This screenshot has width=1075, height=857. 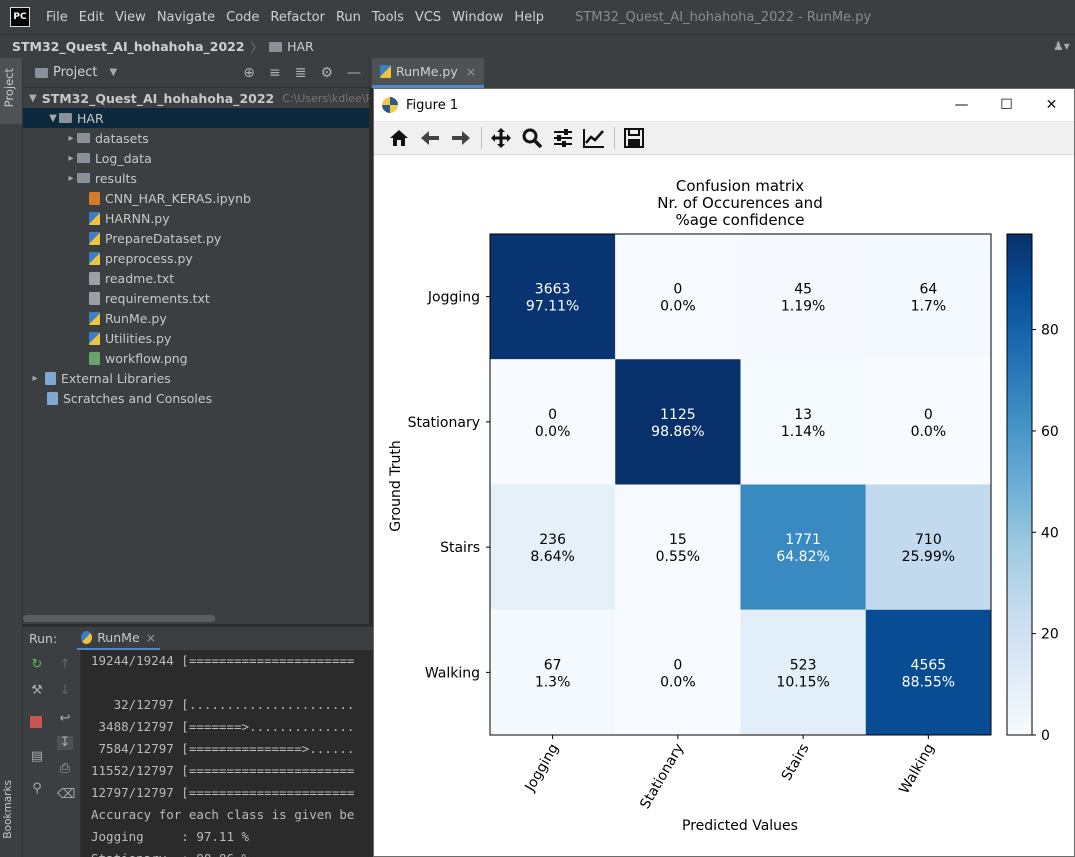 I want to click on tab-runme: RunMe.py ×, so click(x=428, y=73).